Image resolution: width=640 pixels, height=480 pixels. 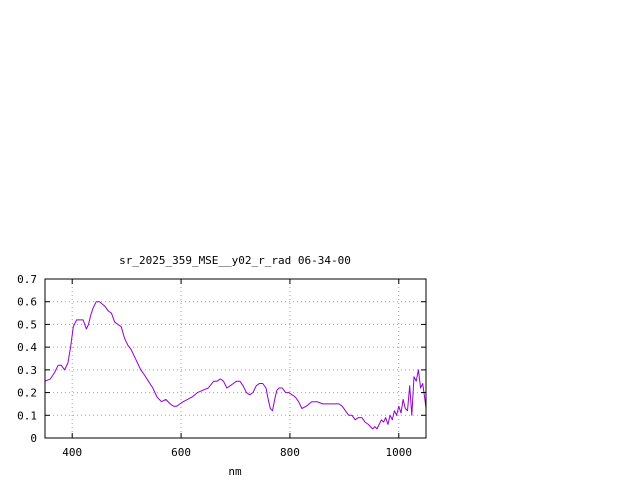 What do you see at coordinates (33, 438) in the screenshot?
I see `y-tick-label: 0` at bounding box center [33, 438].